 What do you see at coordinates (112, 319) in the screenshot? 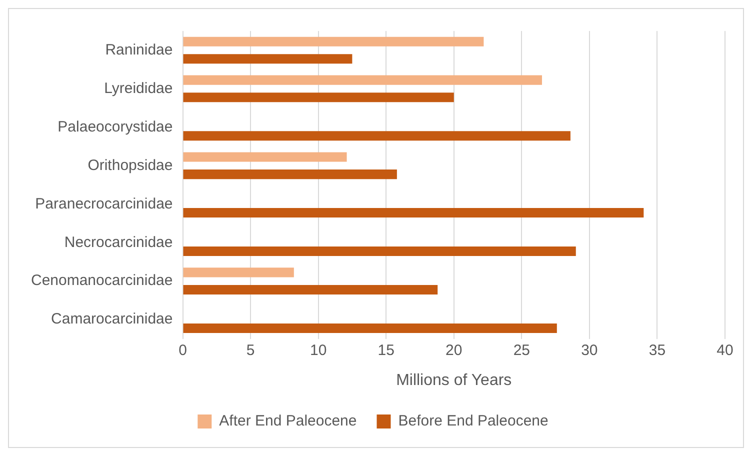
I see `y-tick-label: Camarocarcinidae` at bounding box center [112, 319].